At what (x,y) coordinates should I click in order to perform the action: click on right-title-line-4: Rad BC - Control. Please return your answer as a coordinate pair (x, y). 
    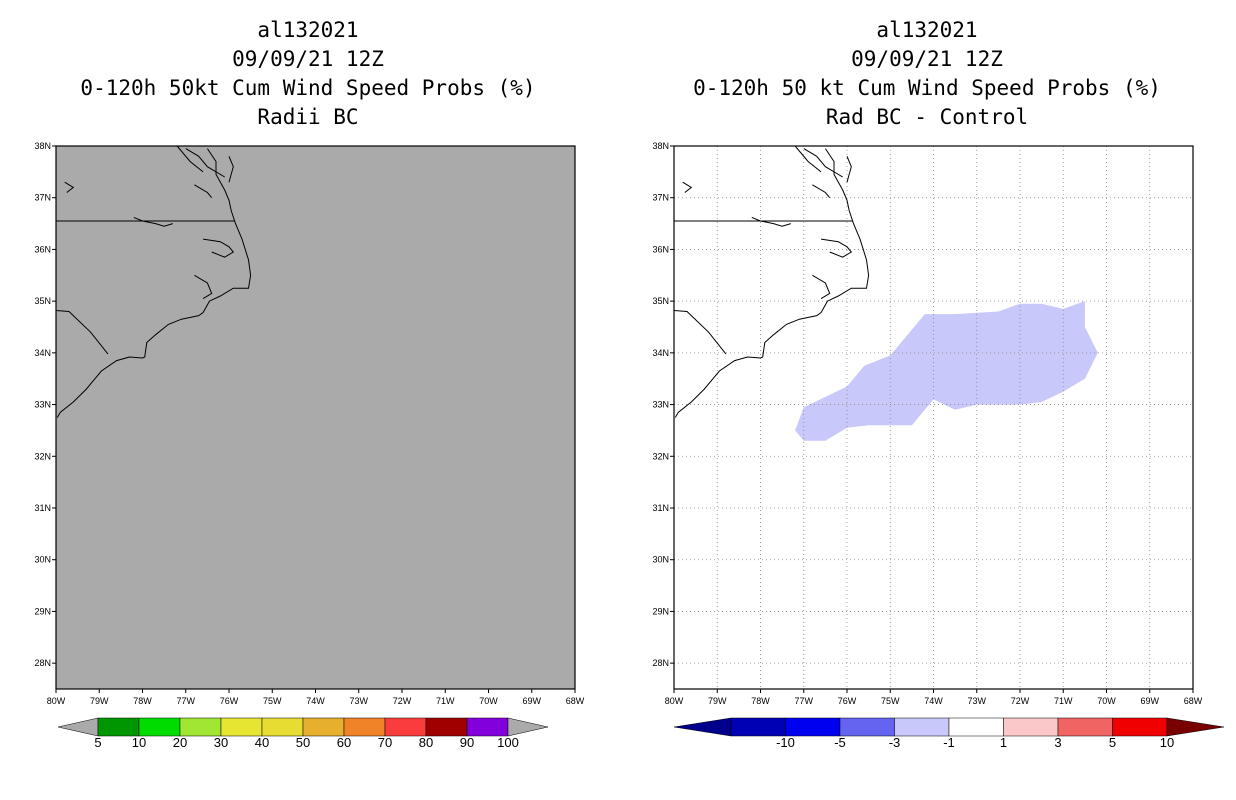
    Looking at the image, I should click on (927, 117).